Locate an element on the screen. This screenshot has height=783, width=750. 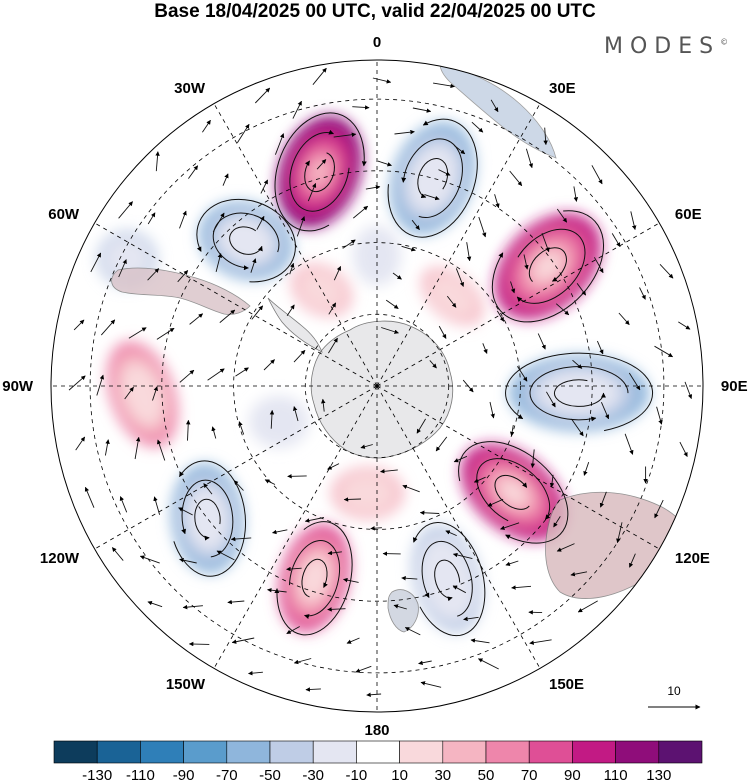
longitude-label: 120W is located at coordinates (60, 558).